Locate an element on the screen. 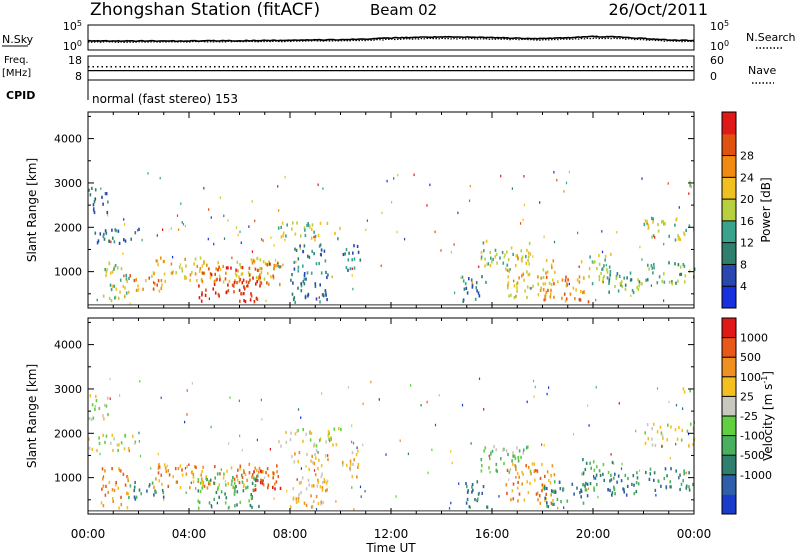  beam-label: Beam 02 is located at coordinates (403, 10).